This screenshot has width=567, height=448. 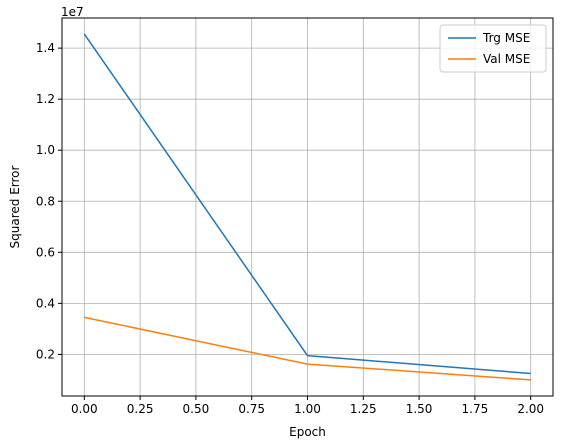 I want to click on y-axis-title: Squared Error, so click(x=15, y=206).